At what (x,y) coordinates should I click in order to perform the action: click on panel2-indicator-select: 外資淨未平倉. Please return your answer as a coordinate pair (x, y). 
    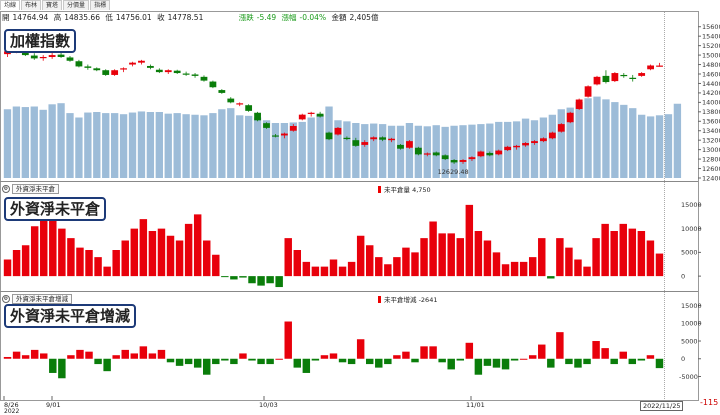
    Looking at the image, I should click on (35, 189).